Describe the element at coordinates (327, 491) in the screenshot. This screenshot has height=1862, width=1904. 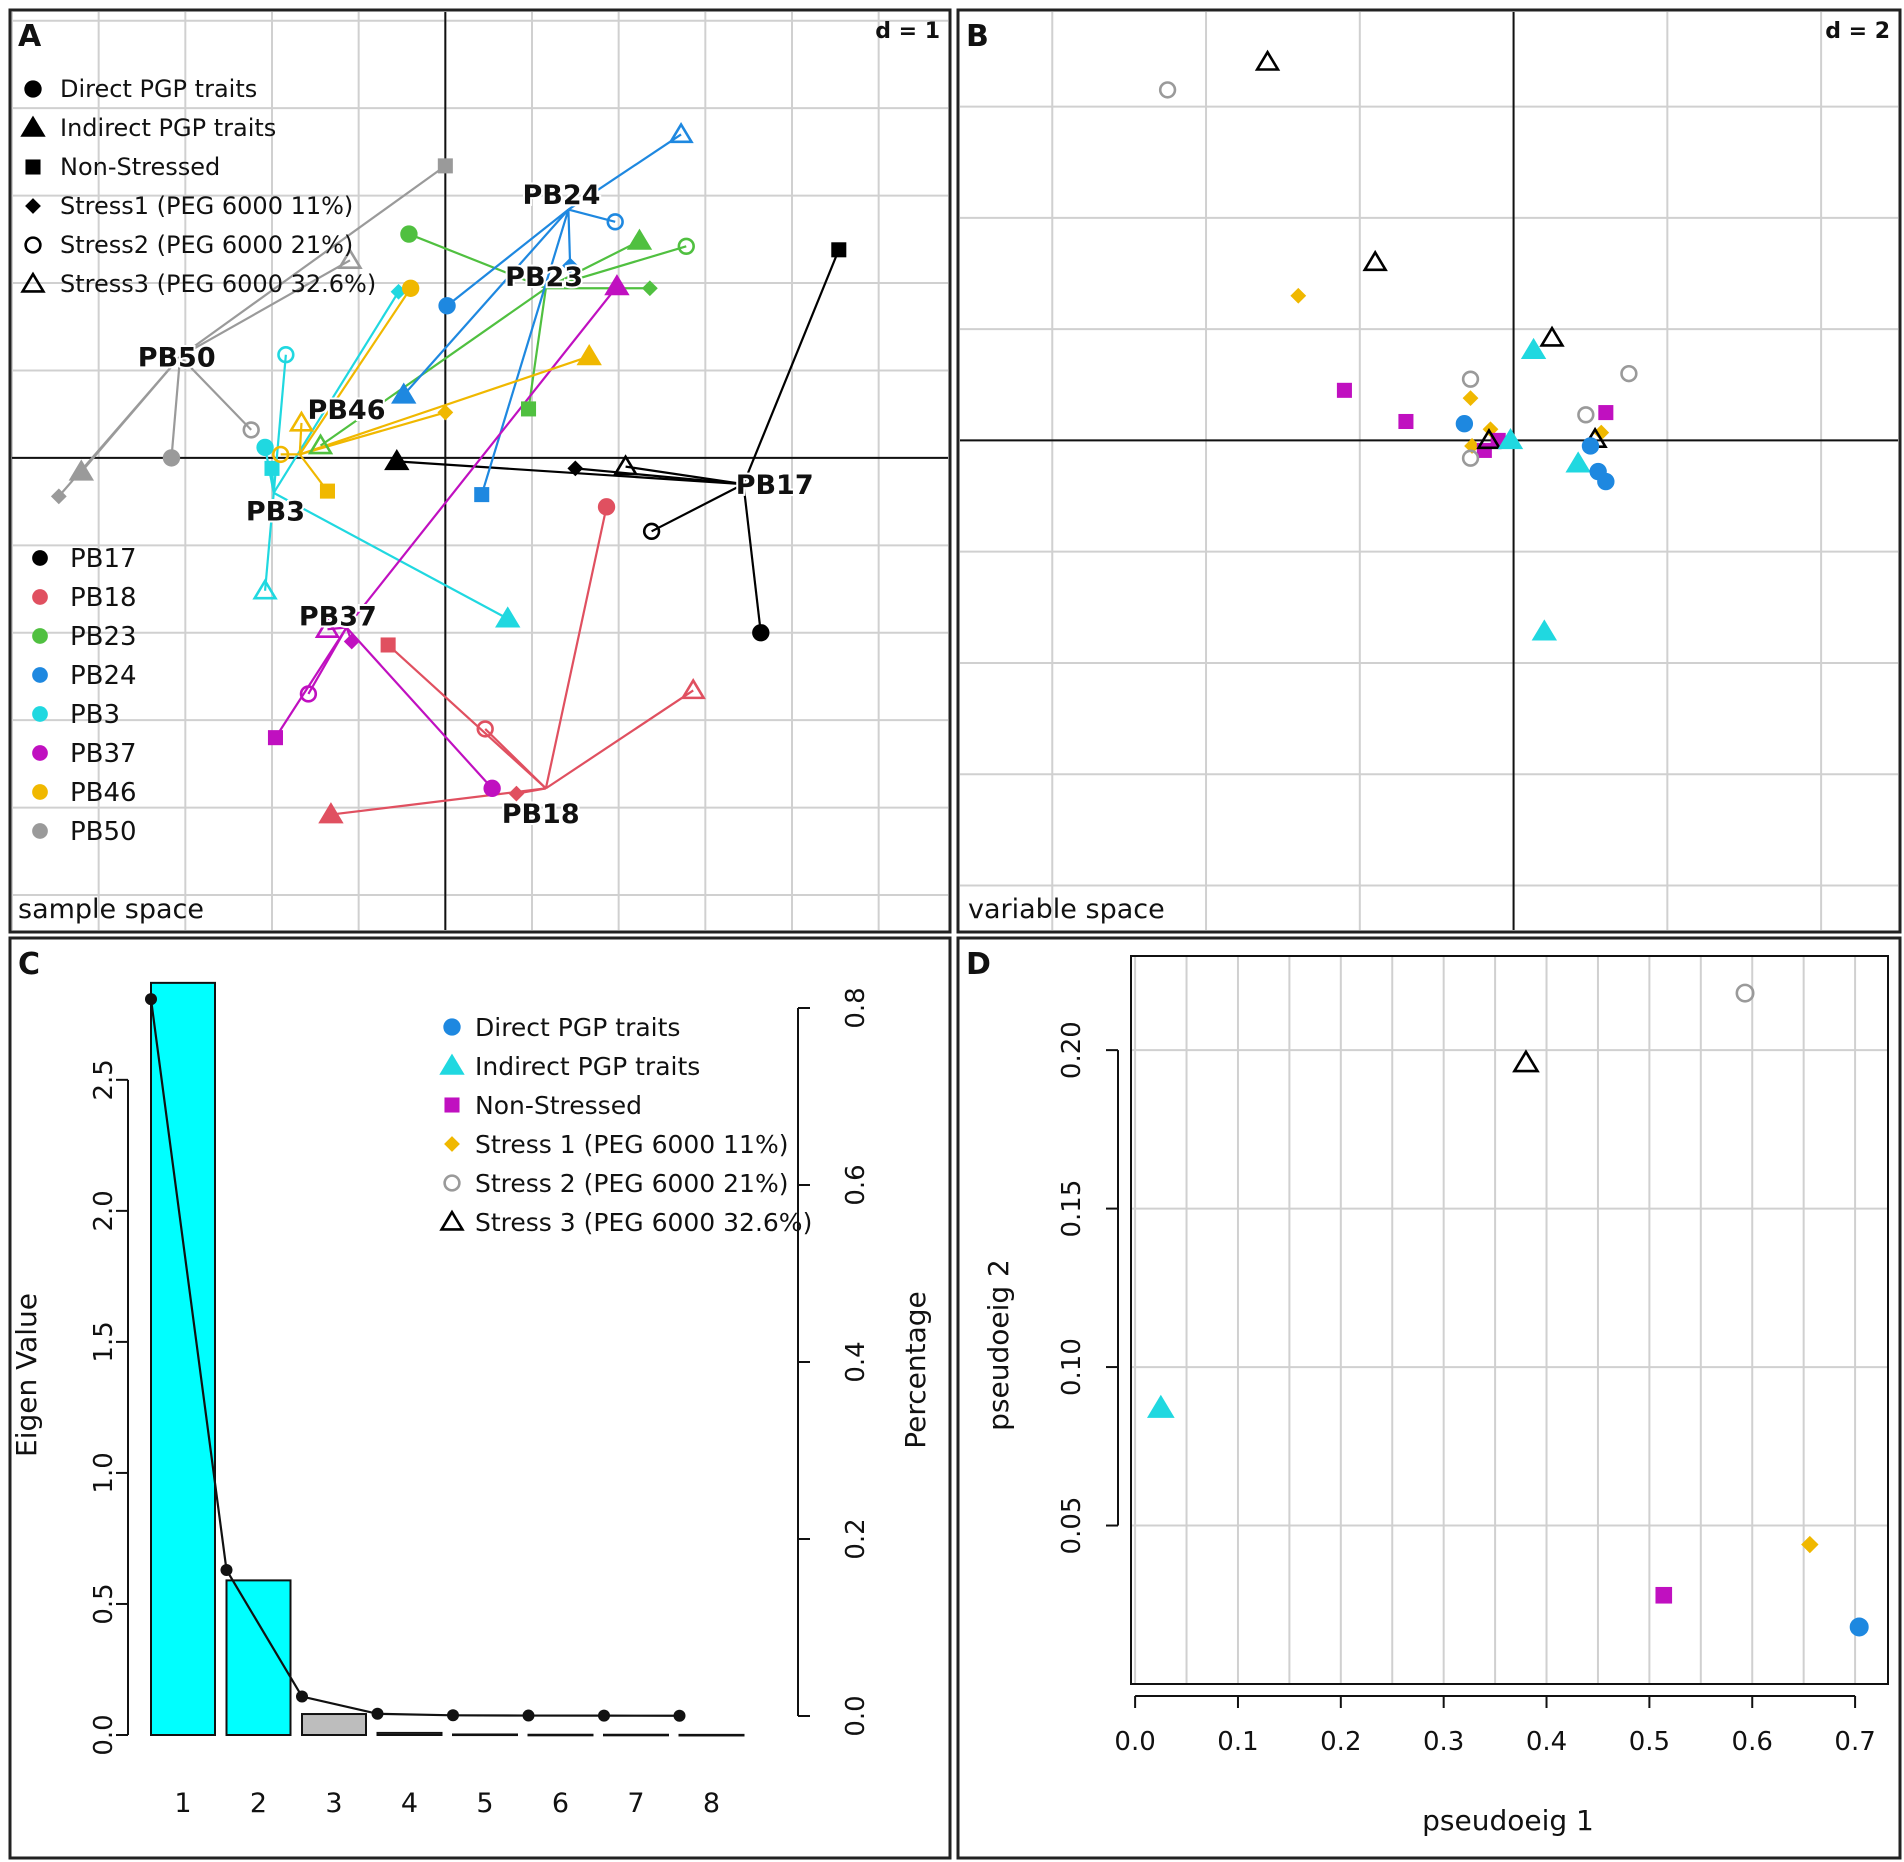
I see `panel-a-point-pb46-square-filled` at that location.